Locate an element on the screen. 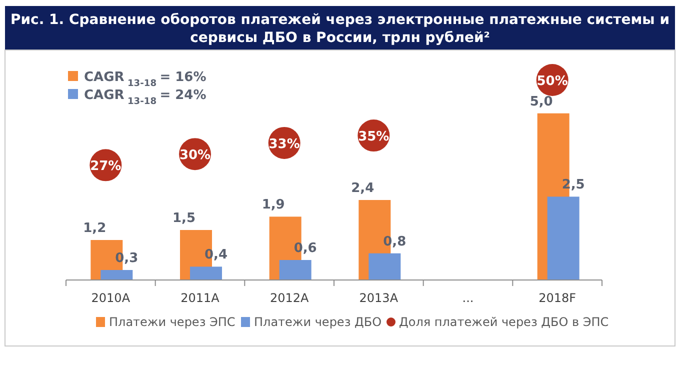 Image resolution: width=680 pixels, height=371 pixels. data-label: 5,0 is located at coordinates (541, 102).